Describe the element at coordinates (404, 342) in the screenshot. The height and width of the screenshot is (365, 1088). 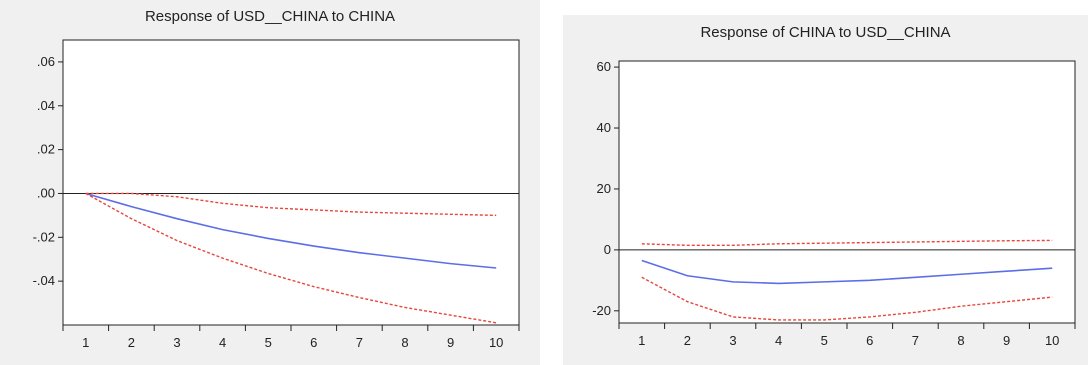
I see `left-chart-xtick-label: 8` at that location.